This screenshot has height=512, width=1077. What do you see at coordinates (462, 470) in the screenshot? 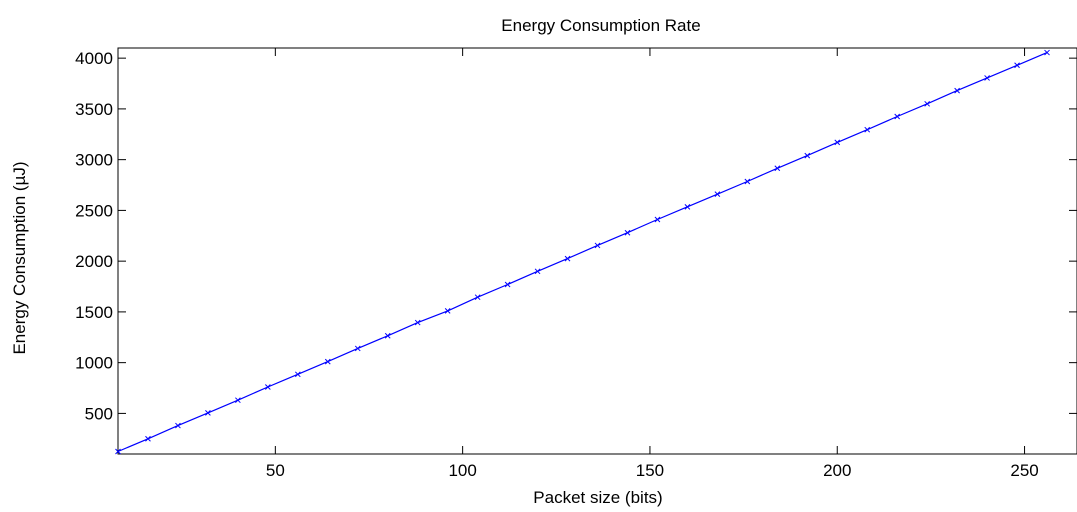
I see `x-tick-label: 100` at bounding box center [462, 470].